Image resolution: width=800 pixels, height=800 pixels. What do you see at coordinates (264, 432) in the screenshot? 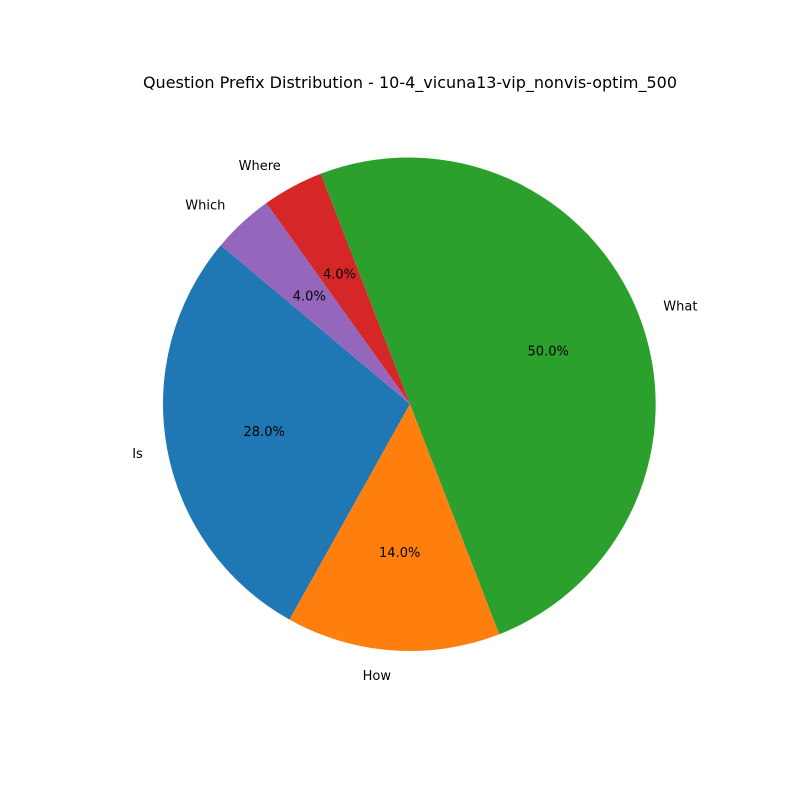
I see `slice-percent-is: 28.0%` at bounding box center [264, 432].